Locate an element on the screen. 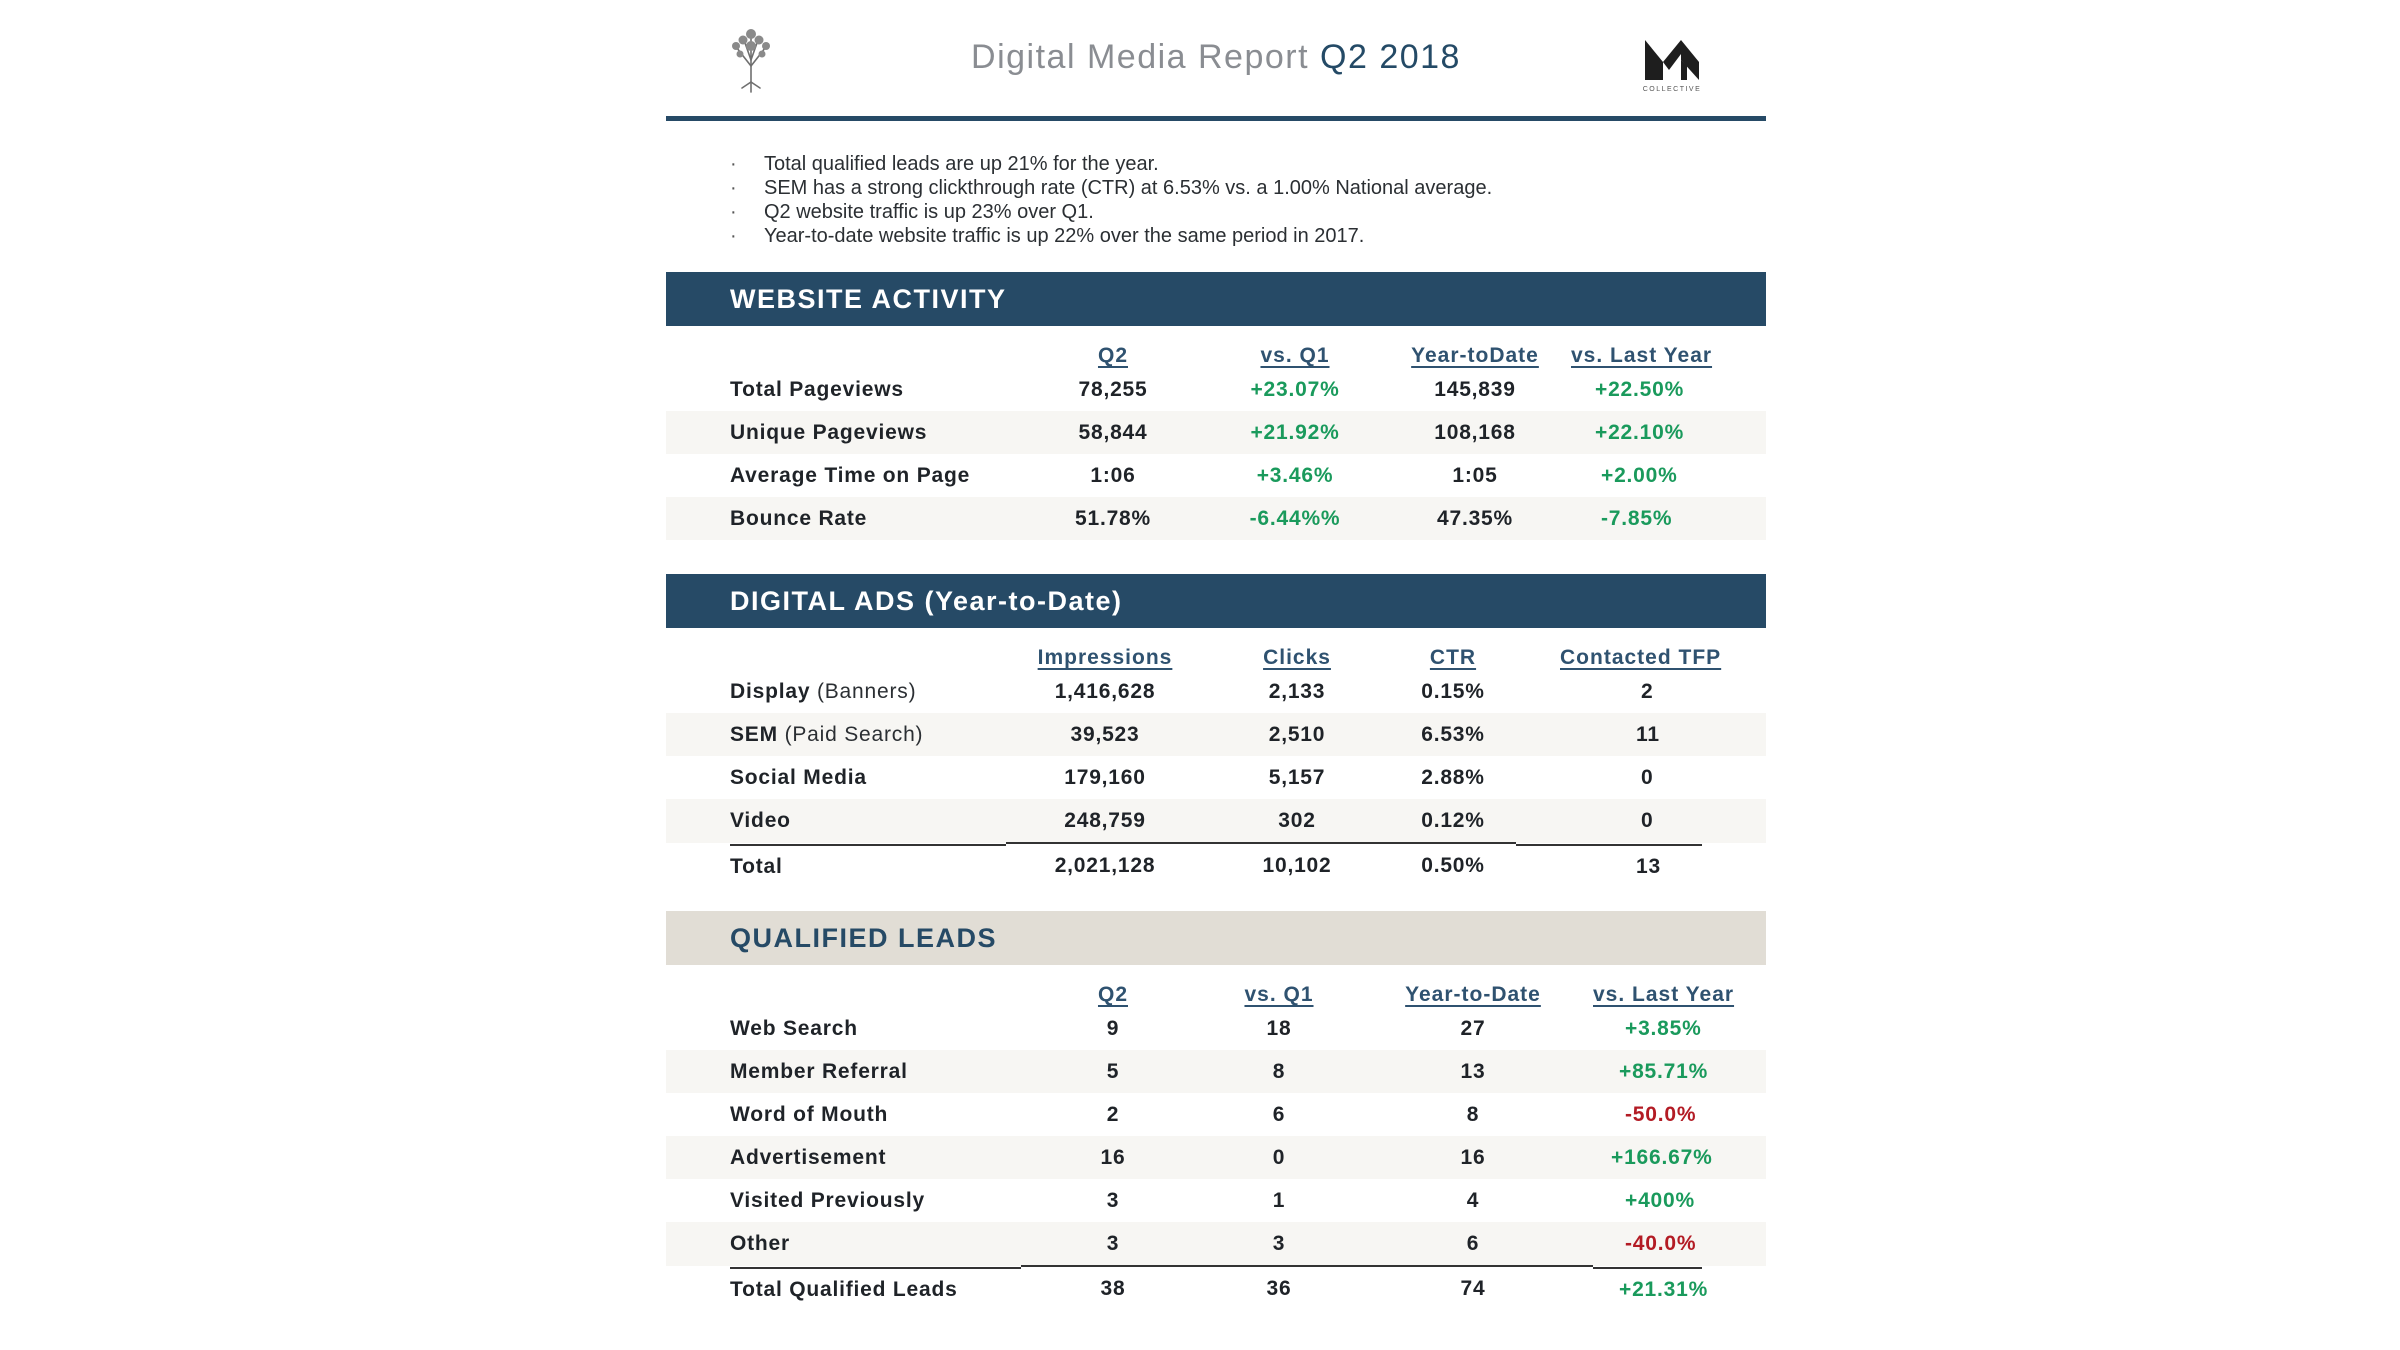 This screenshot has width=2400, height=1350. cell-ytd: 6 is located at coordinates (1473, 1244).